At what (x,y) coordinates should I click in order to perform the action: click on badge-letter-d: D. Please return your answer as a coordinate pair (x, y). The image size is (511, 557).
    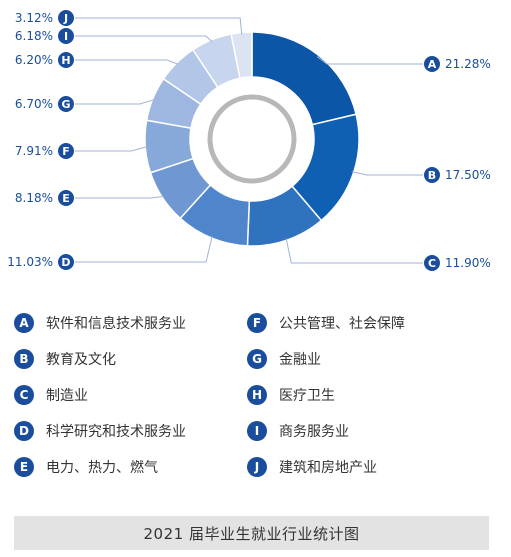
    Looking at the image, I should click on (65, 262).